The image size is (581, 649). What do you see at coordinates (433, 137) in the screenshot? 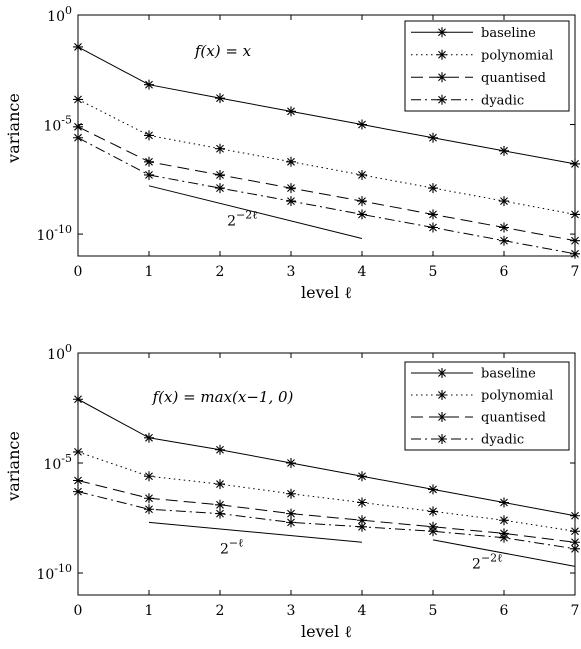
I see `data-point-baseline-5-glyph` at bounding box center [433, 137].